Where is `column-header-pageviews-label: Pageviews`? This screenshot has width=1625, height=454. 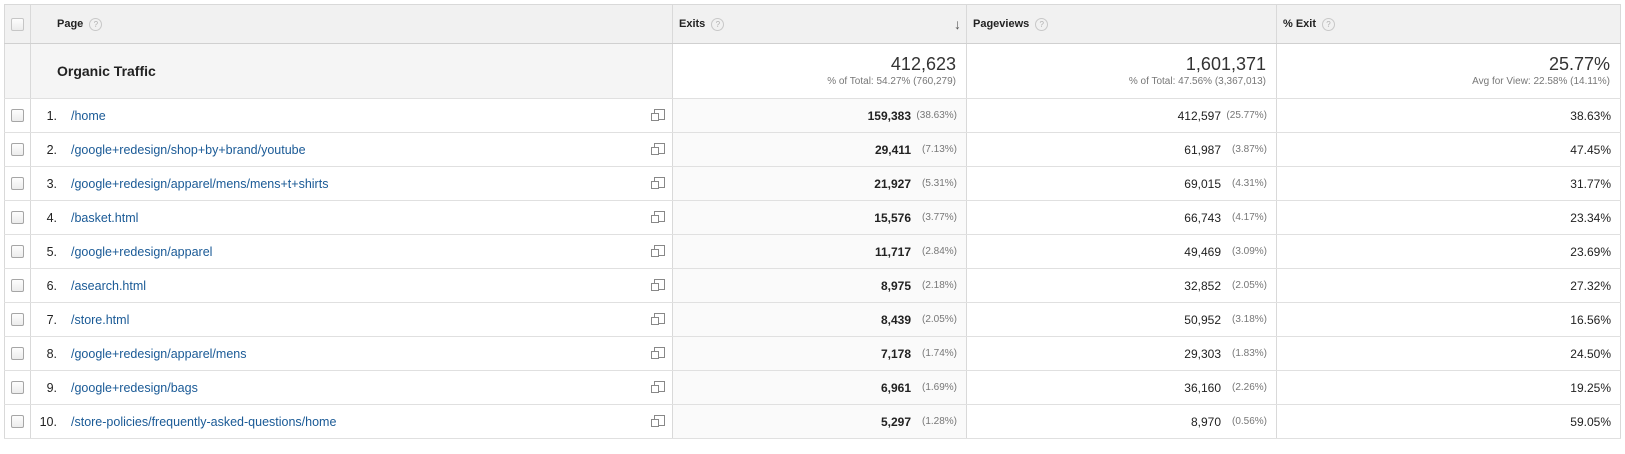
column-header-pageviews-label: Pageviews is located at coordinates (1001, 24).